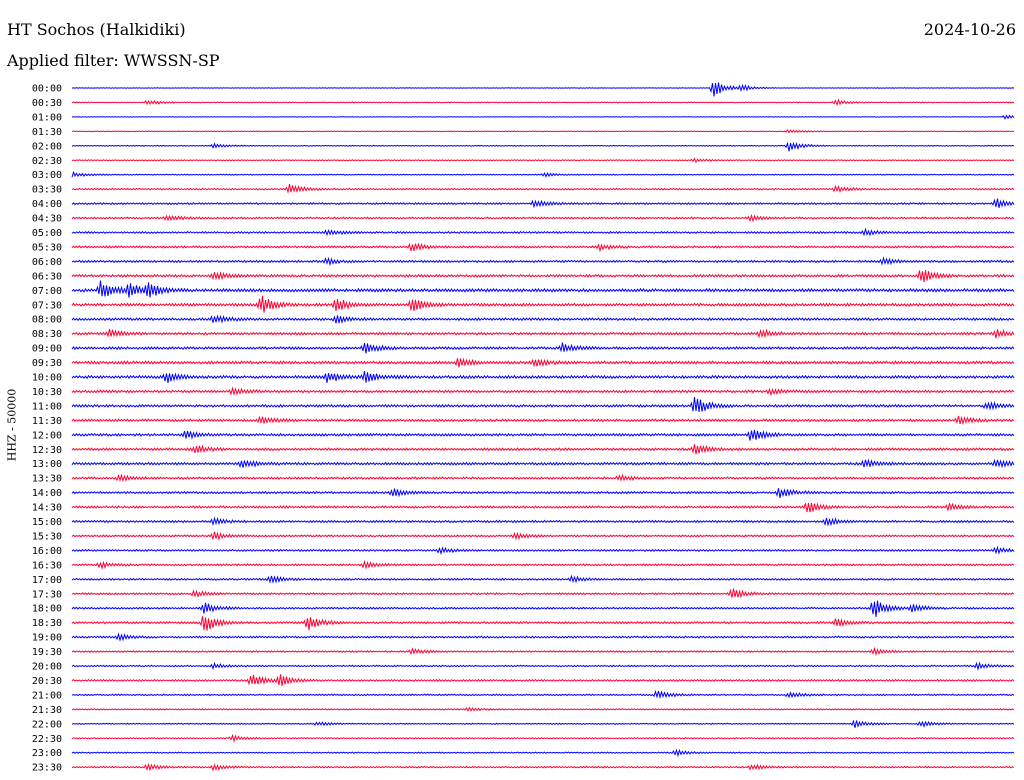 This screenshot has height=780, width=1024. Describe the element at coordinates (47, 421) in the screenshot. I see `time-tick-label: 11:30` at that location.